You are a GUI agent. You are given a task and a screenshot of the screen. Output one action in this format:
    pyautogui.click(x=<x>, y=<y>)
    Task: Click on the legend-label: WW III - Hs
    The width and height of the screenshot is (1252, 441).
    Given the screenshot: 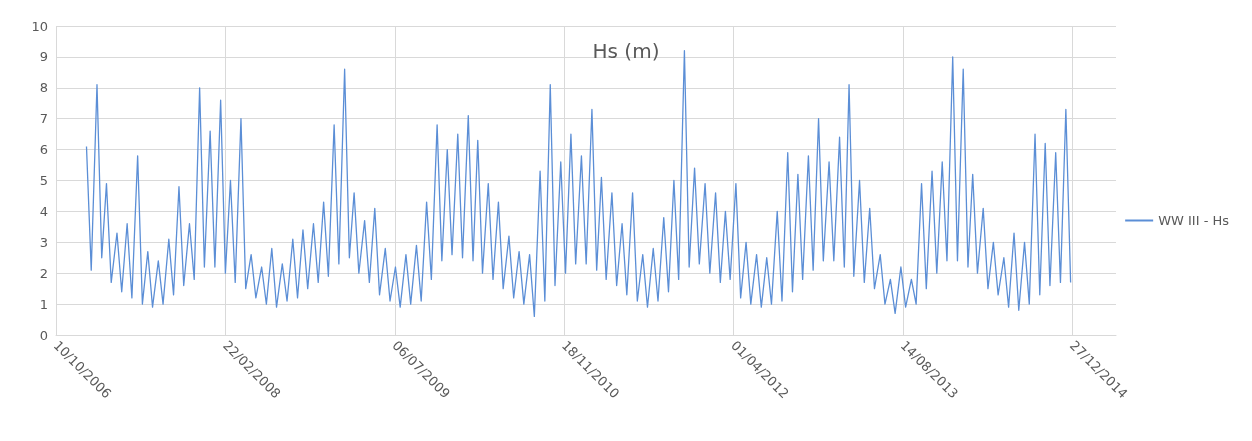 What is the action you would take?
    pyautogui.click(x=1194, y=220)
    